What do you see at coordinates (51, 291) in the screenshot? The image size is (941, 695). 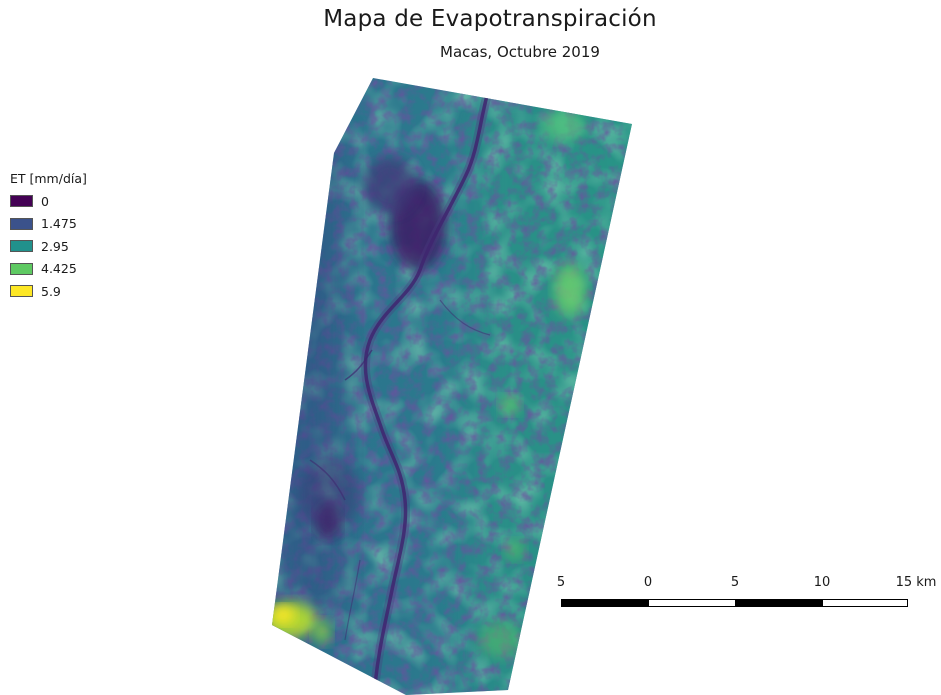 I see `legend-label: 5.9` at bounding box center [51, 291].